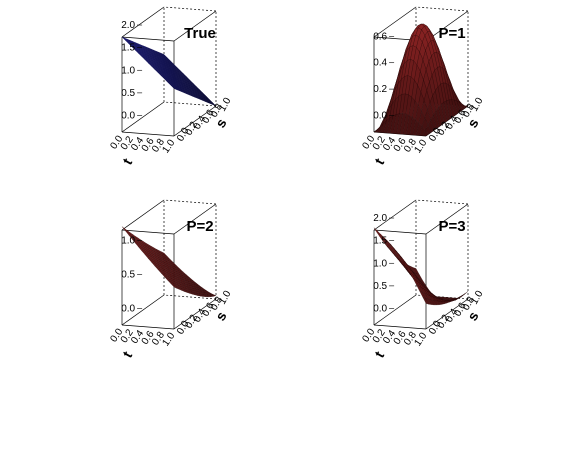 Image resolution: width=572 pixels, height=452 pixels. I want to click on z-tick-label: 0.4, so click(380, 63).